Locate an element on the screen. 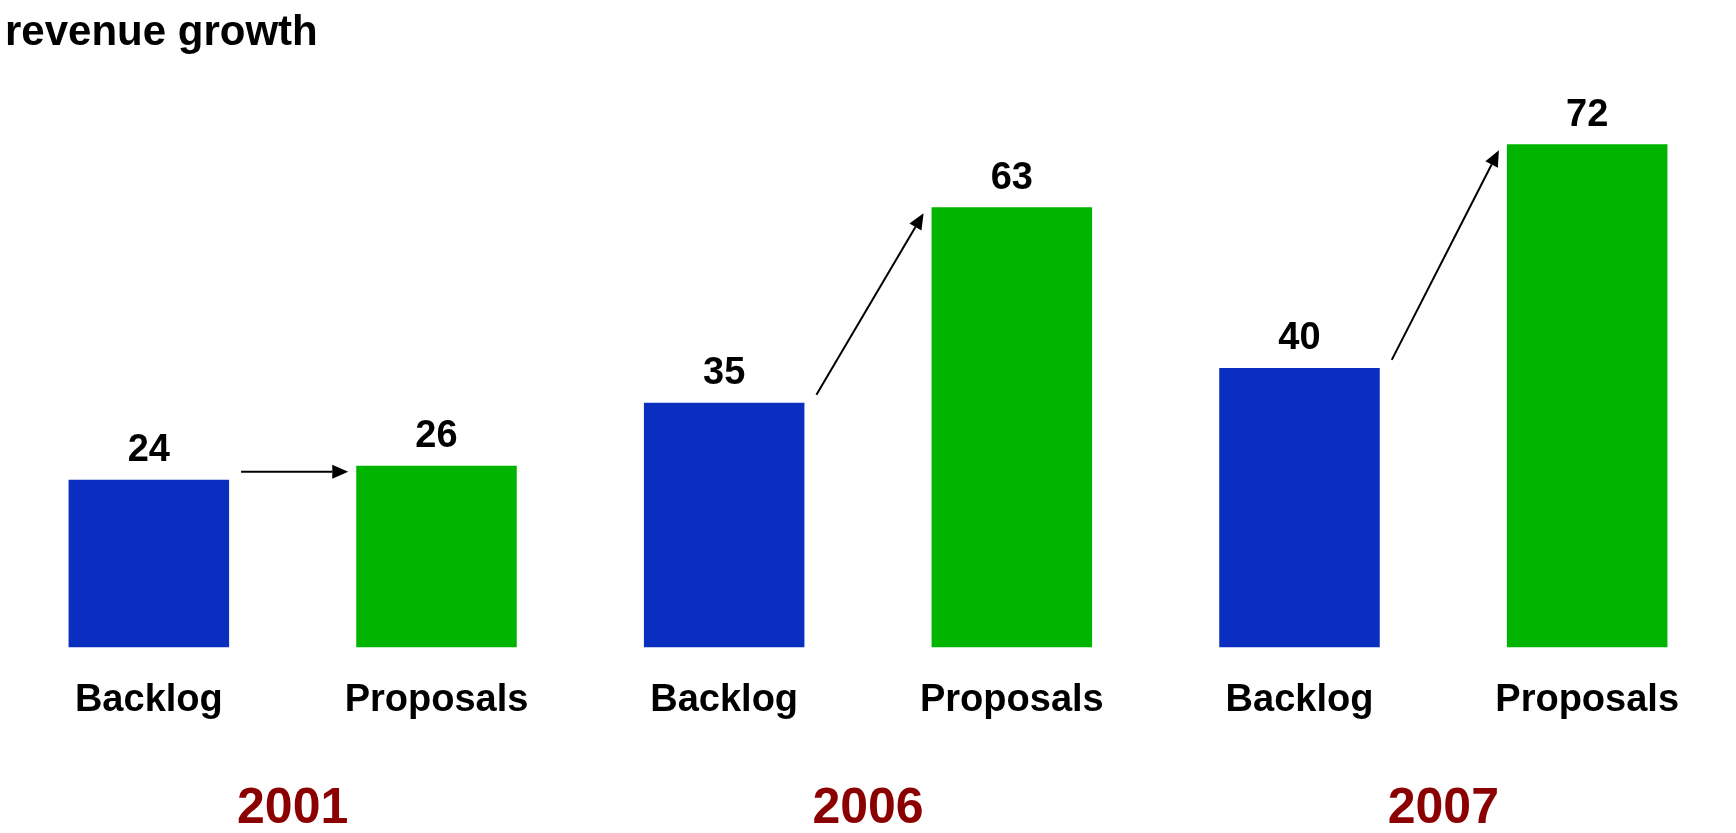 This screenshot has height=833, width=1736. data-label: 26 is located at coordinates (436, 434).